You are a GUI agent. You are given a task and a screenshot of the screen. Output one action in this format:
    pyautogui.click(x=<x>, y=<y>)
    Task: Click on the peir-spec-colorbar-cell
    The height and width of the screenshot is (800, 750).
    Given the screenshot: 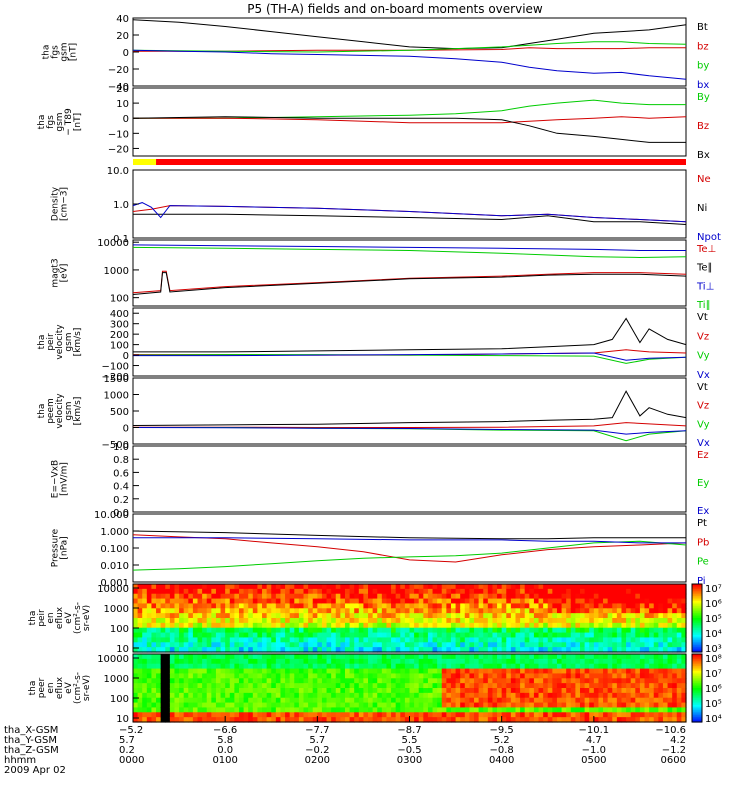 What is the action you would take?
    pyautogui.click(x=697, y=651)
    